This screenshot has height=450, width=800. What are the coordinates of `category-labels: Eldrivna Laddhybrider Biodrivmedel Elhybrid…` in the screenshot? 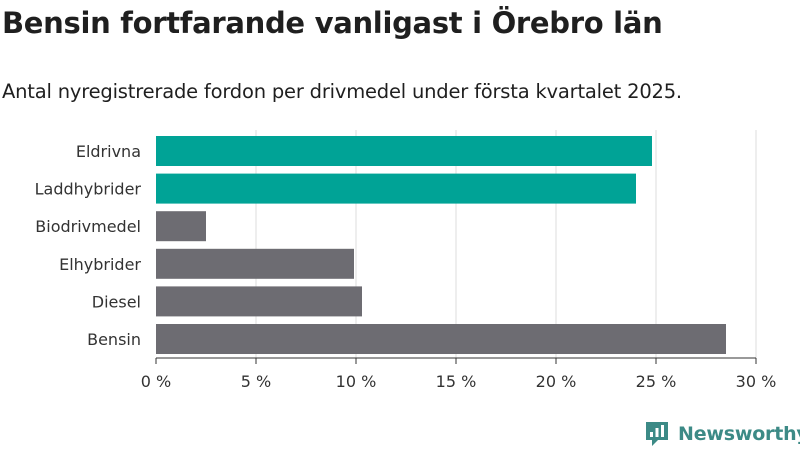 It's located at (88, 245).